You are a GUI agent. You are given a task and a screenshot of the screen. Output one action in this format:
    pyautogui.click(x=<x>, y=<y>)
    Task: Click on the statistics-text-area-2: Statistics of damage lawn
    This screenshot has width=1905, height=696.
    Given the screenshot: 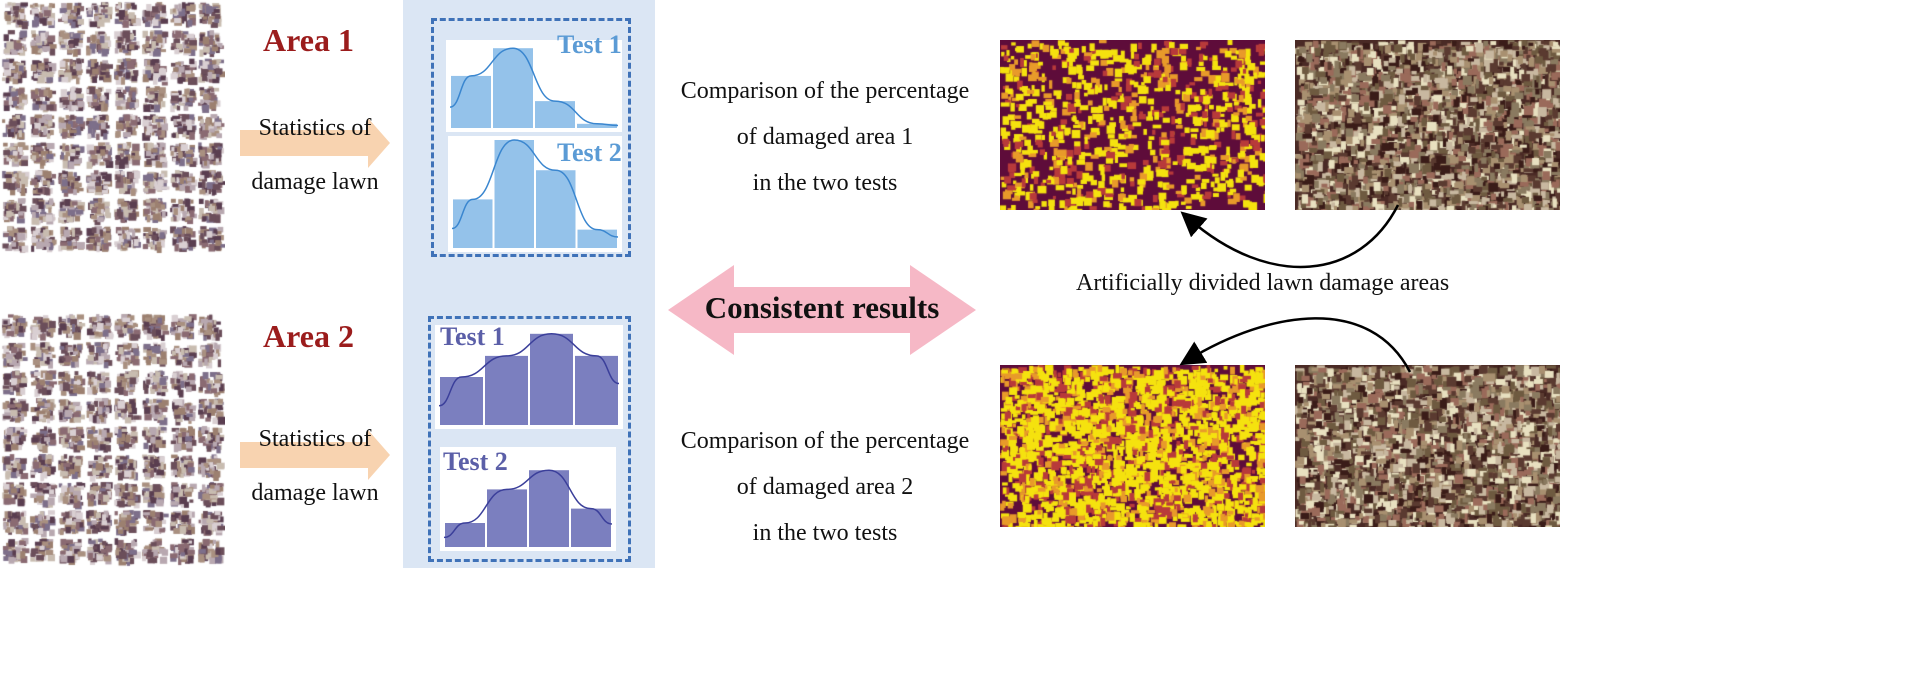 What is the action you would take?
    pyautogui.click(x=315, y=466)
    